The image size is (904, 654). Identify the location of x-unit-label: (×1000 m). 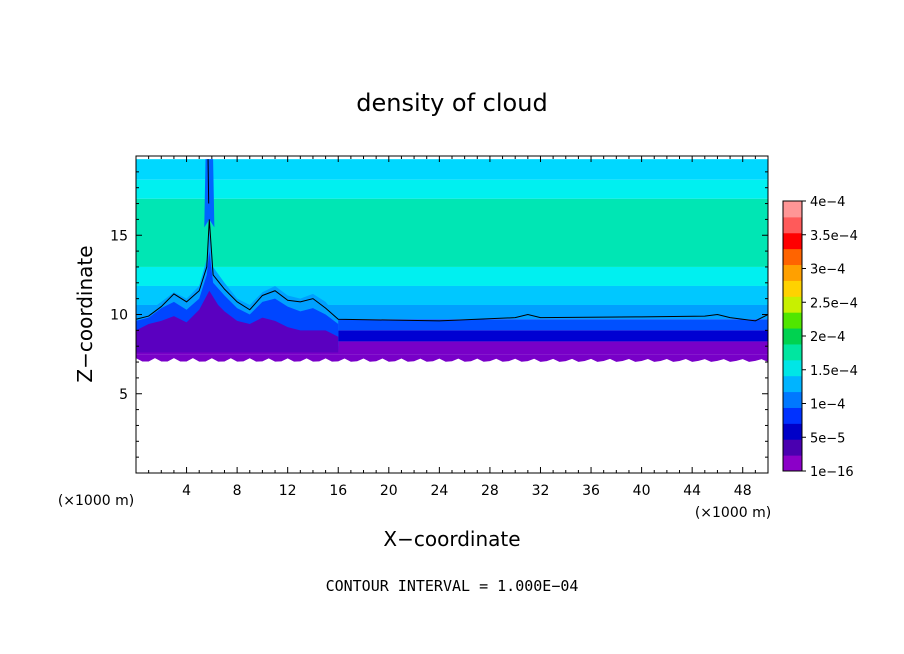
(733, 513).